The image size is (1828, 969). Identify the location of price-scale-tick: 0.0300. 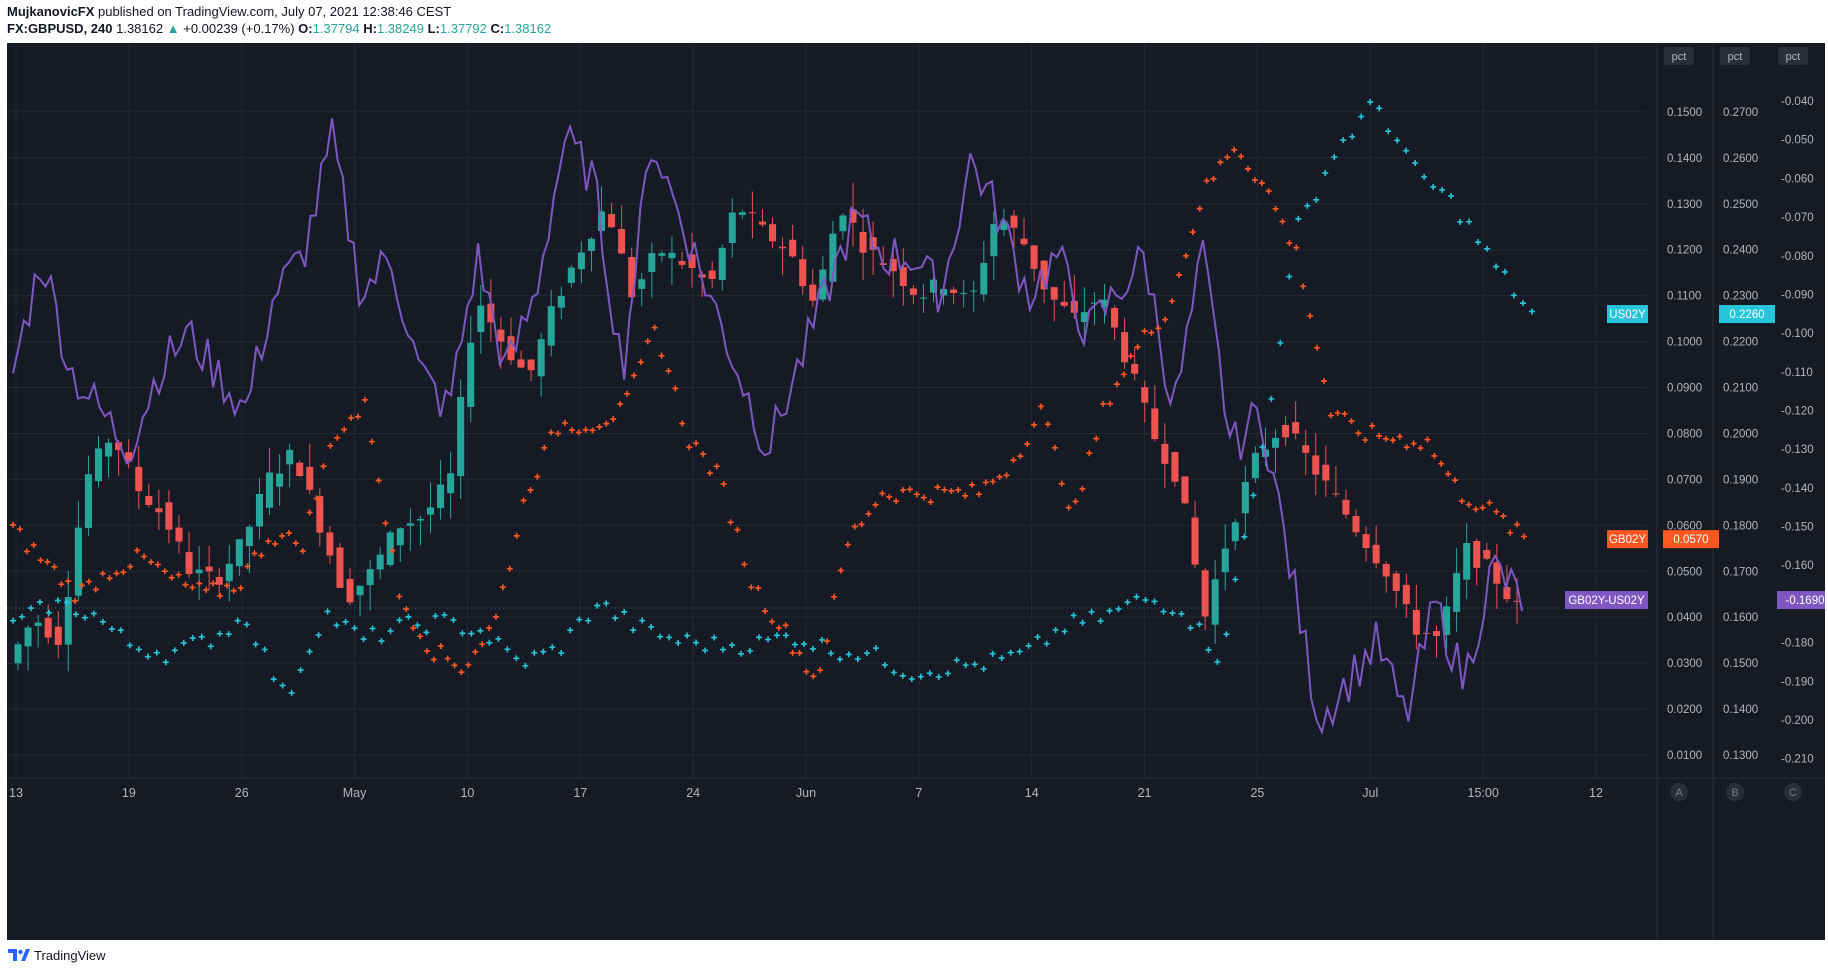
(1684, 664).